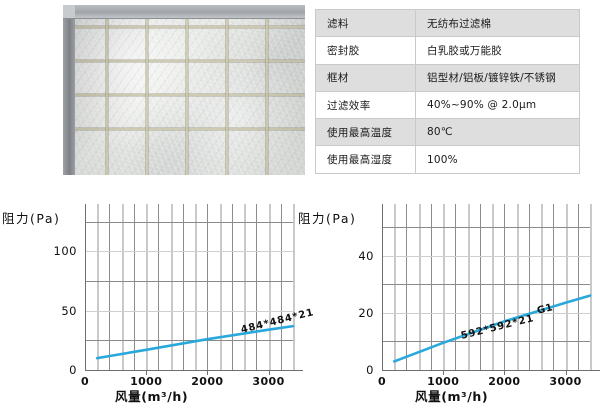 Image resolution: width=600 pixels, height=419 pixels. What do you see at coordinates (69, 11) in the screenshot?
I see `frame-corner` at bounding box center [69, 11].